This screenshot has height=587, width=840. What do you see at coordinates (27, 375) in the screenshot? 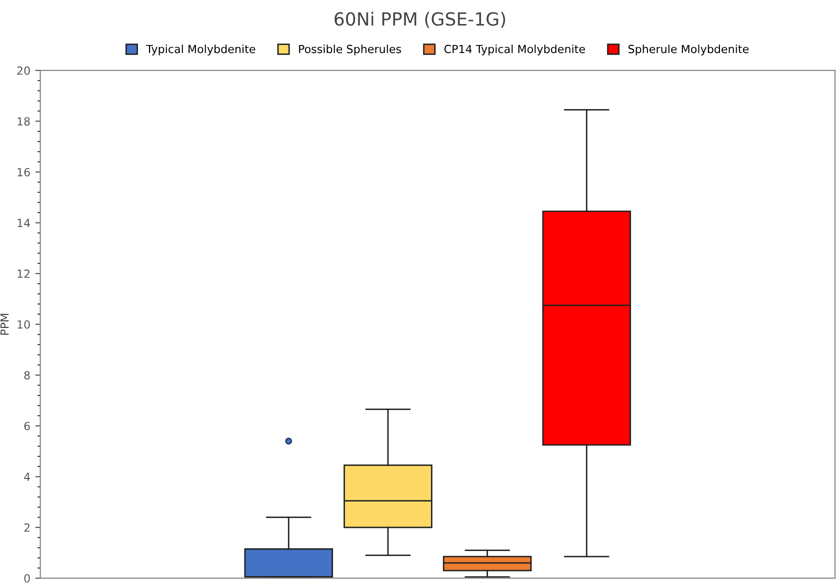
I see `y-tick-label: 8` at bounding box center [27, 375].